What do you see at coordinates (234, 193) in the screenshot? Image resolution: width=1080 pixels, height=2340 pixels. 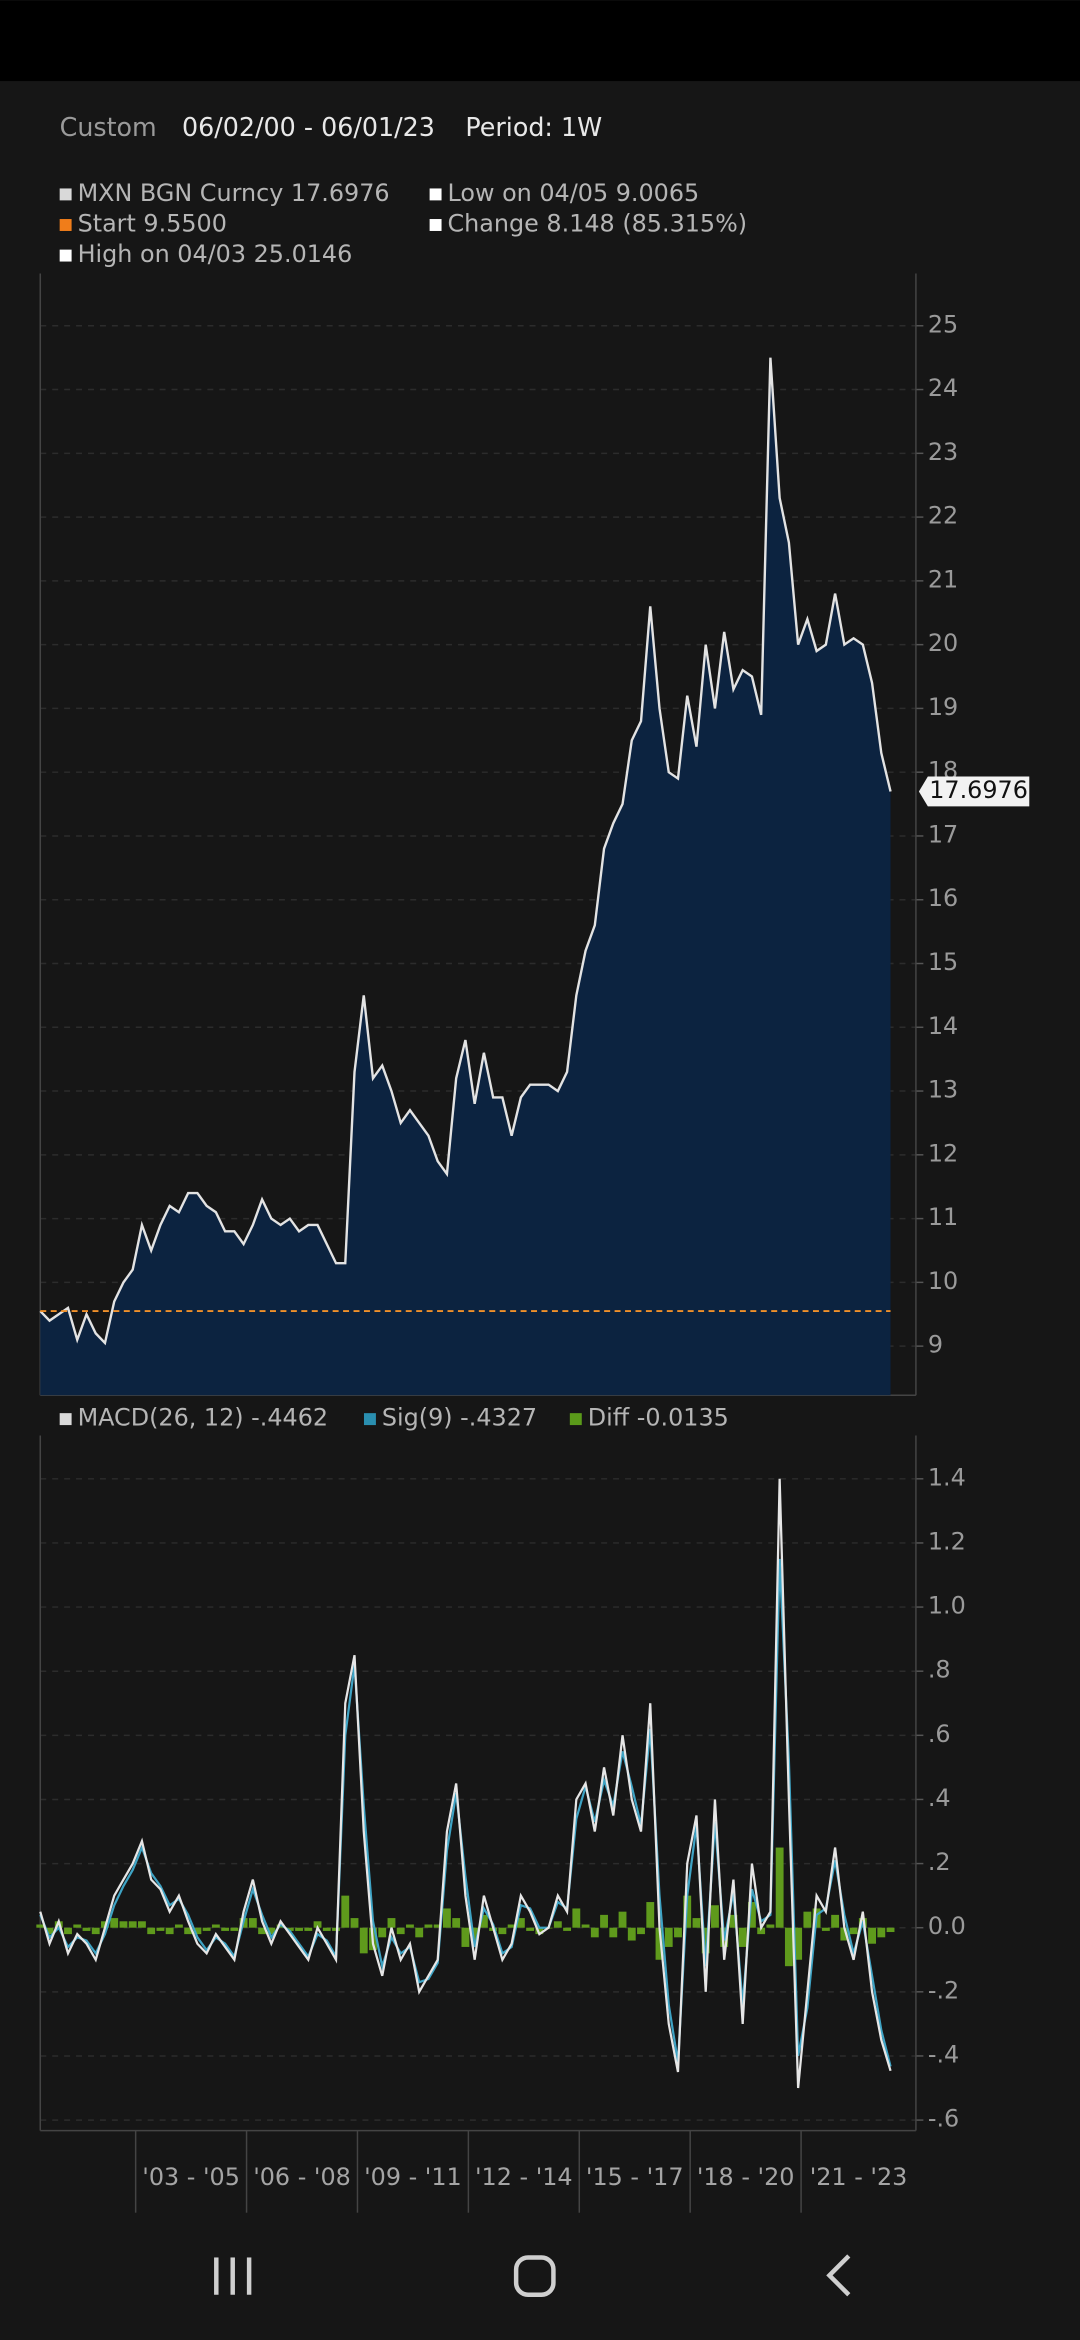 I see `legend-label: MXN BGN Curncy 17.6976` at bounding box center [234, 193].